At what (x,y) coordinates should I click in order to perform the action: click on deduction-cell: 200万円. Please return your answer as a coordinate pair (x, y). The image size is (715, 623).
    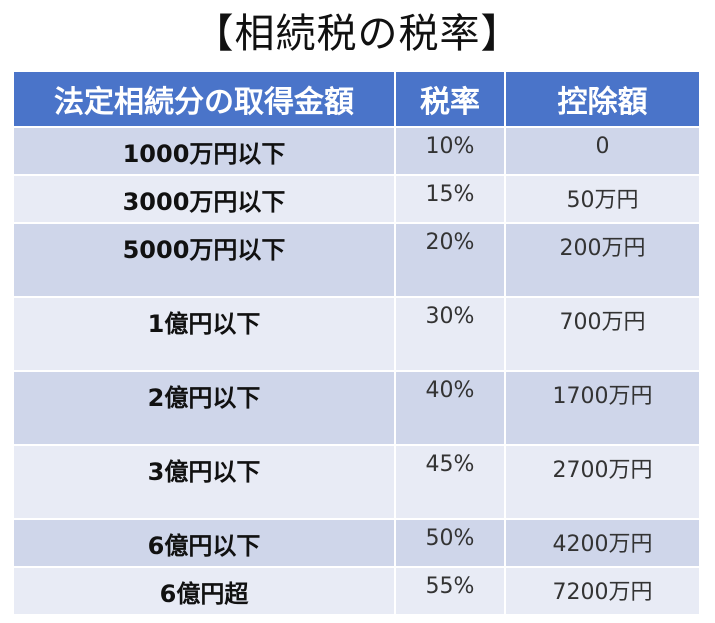
    Looking at the image, I should click on (602, 259).